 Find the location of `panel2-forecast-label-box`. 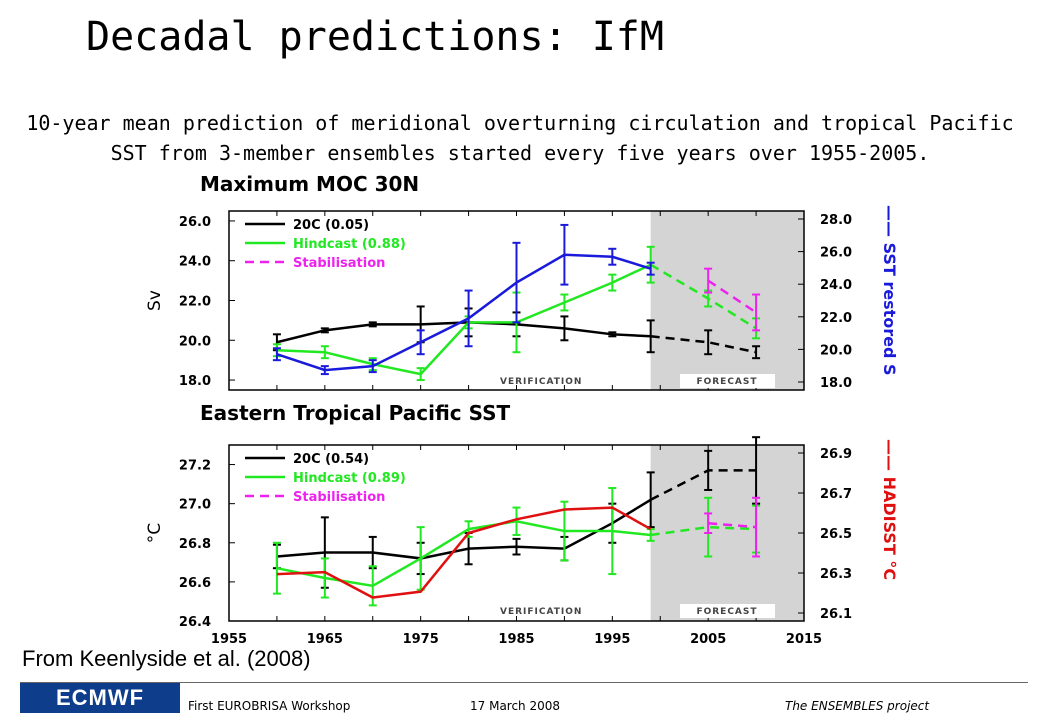

panel2-forecast-label-box is located at coordinates (727, 611).